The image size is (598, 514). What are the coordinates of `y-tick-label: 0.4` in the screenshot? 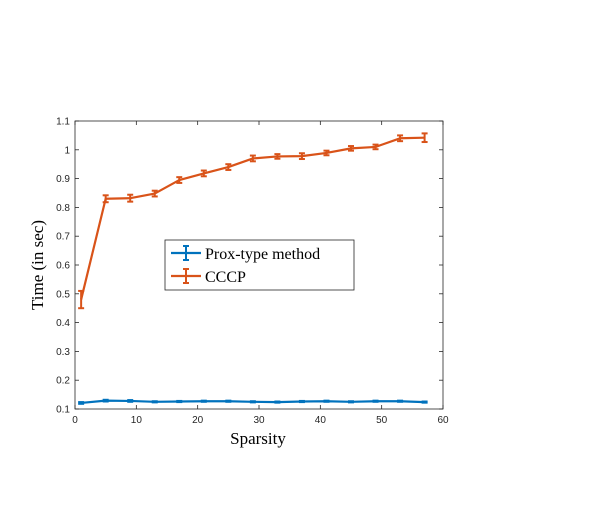 It's located at (63, 323).